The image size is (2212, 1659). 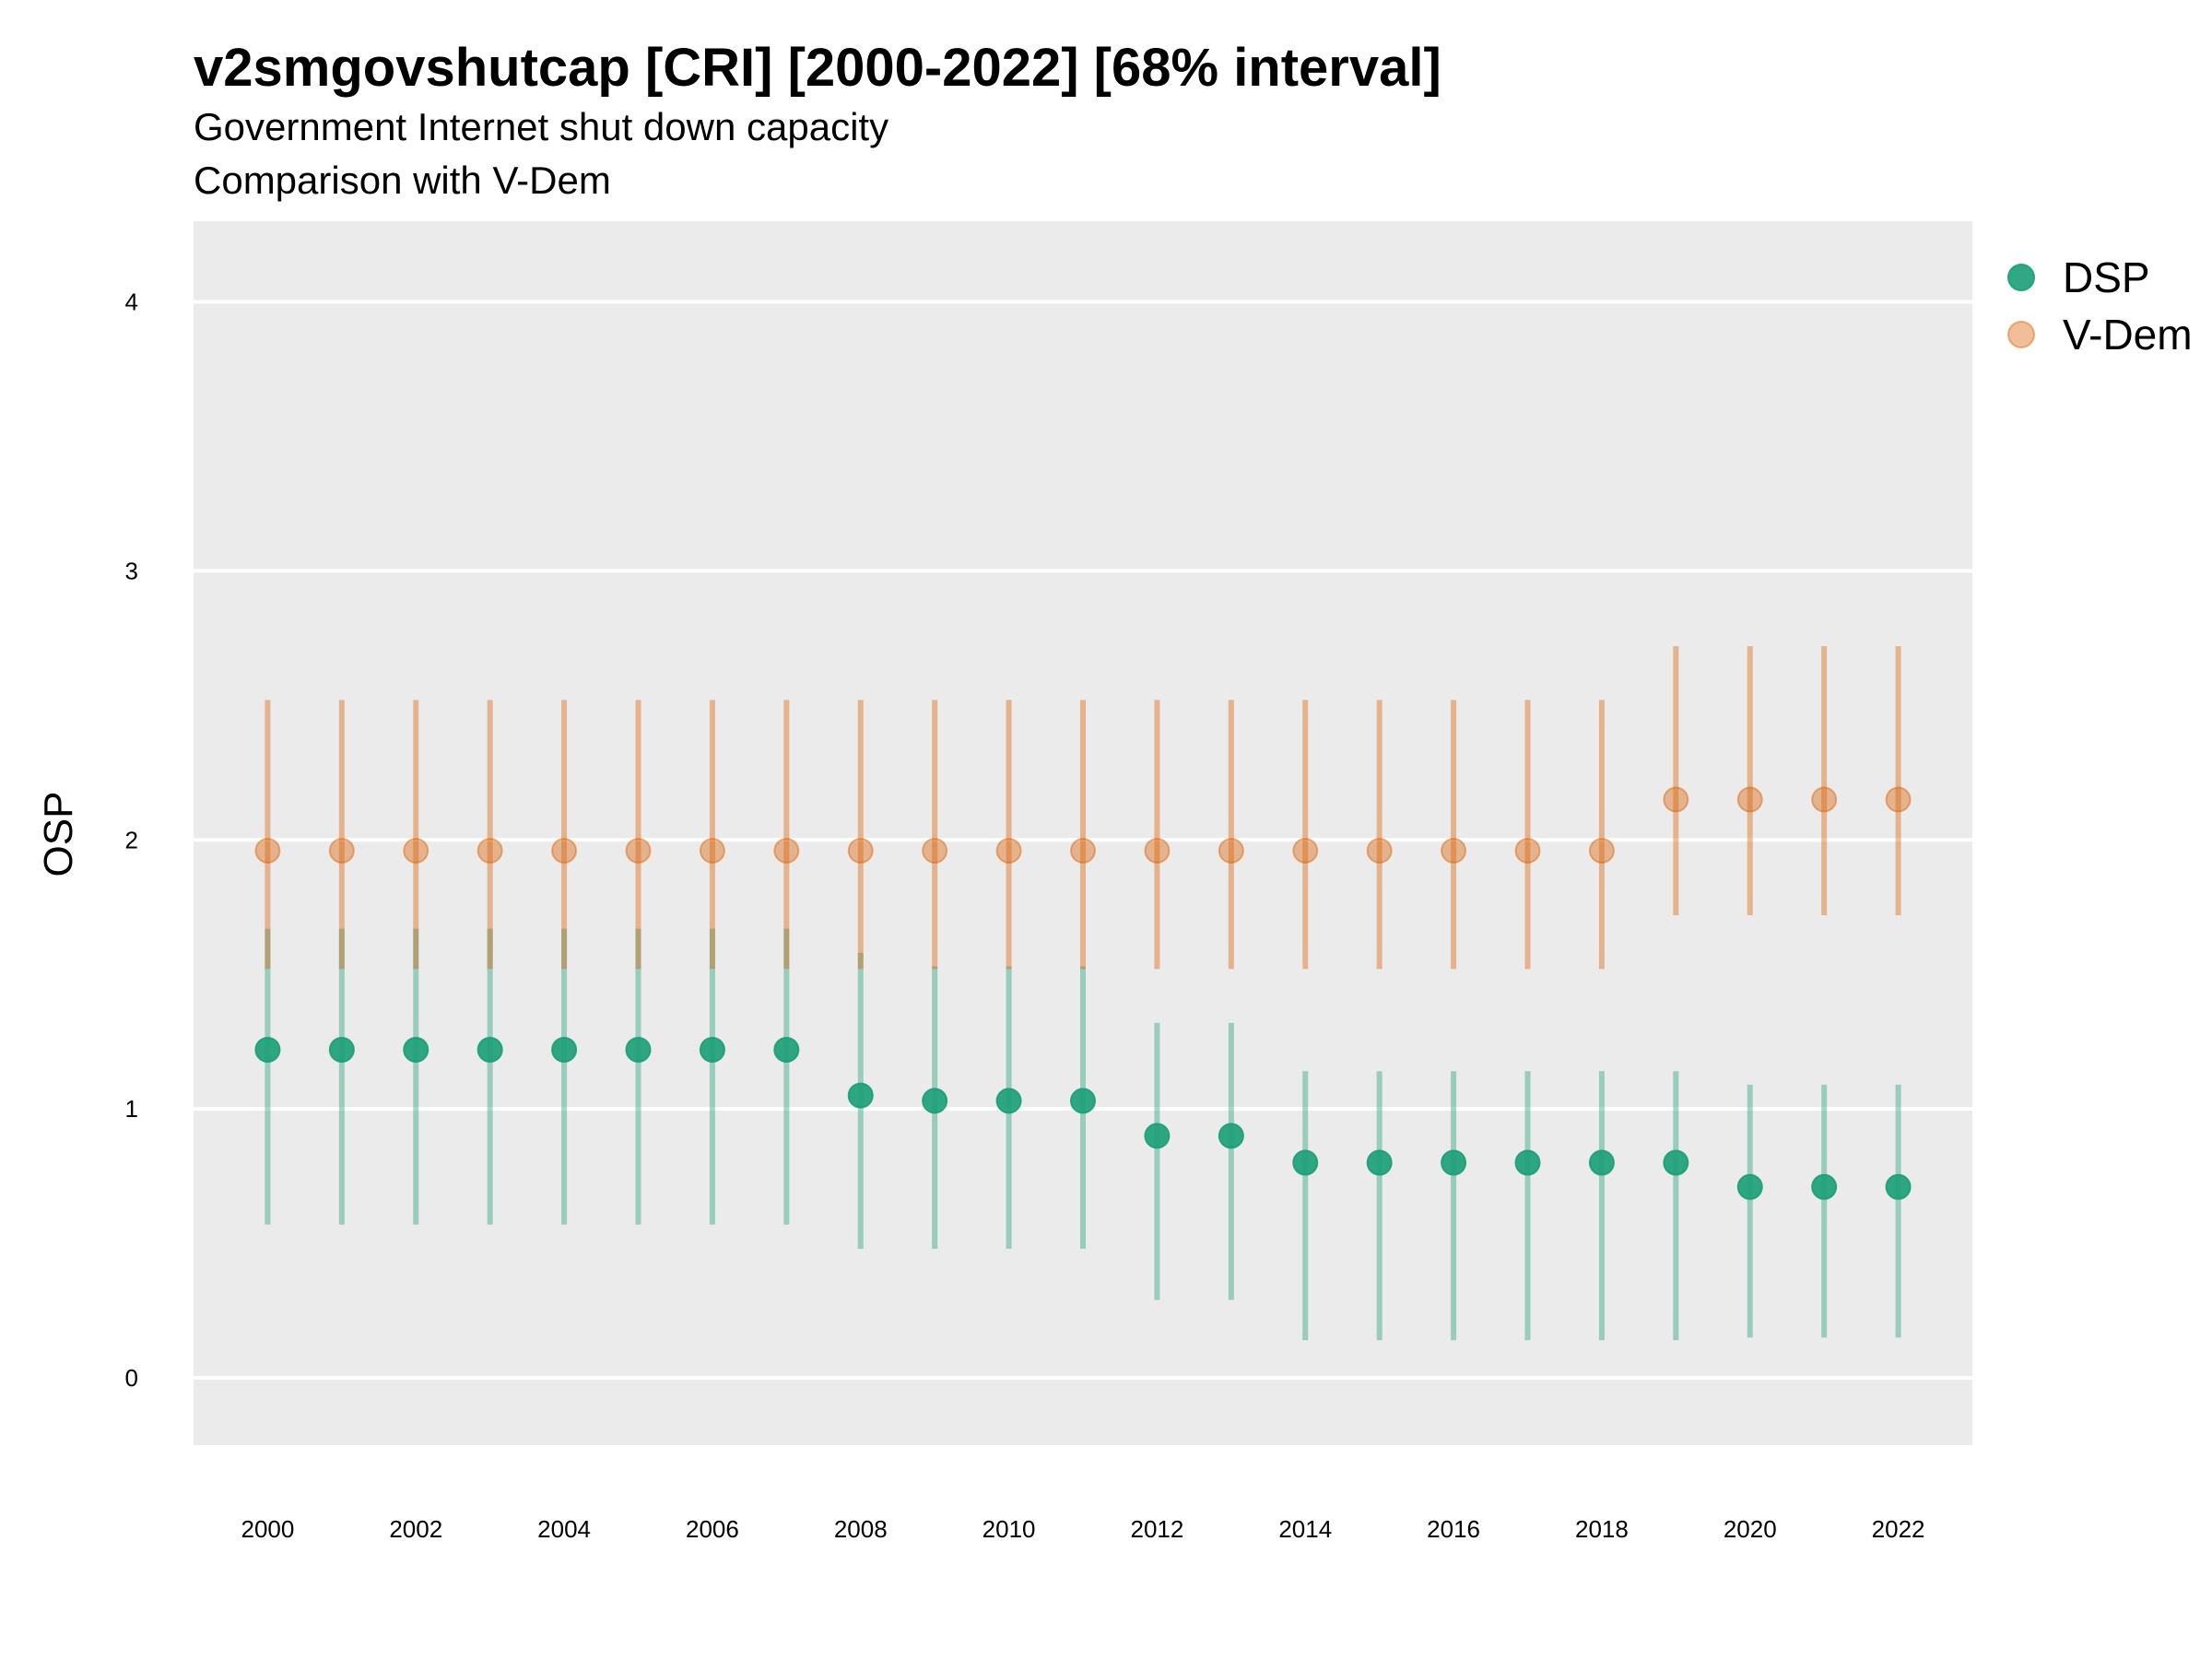 What do you see at coordinates (1305, 1529) in the screenshot?
I see `x-tick-label: 2014` at bounding box center [1305, 1529].